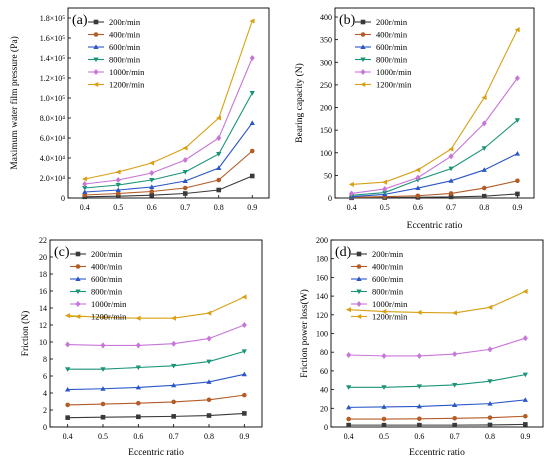 This screenshot has width=550, height=461. I want to click on x-tick-label: 0.7, so click(185, 207).